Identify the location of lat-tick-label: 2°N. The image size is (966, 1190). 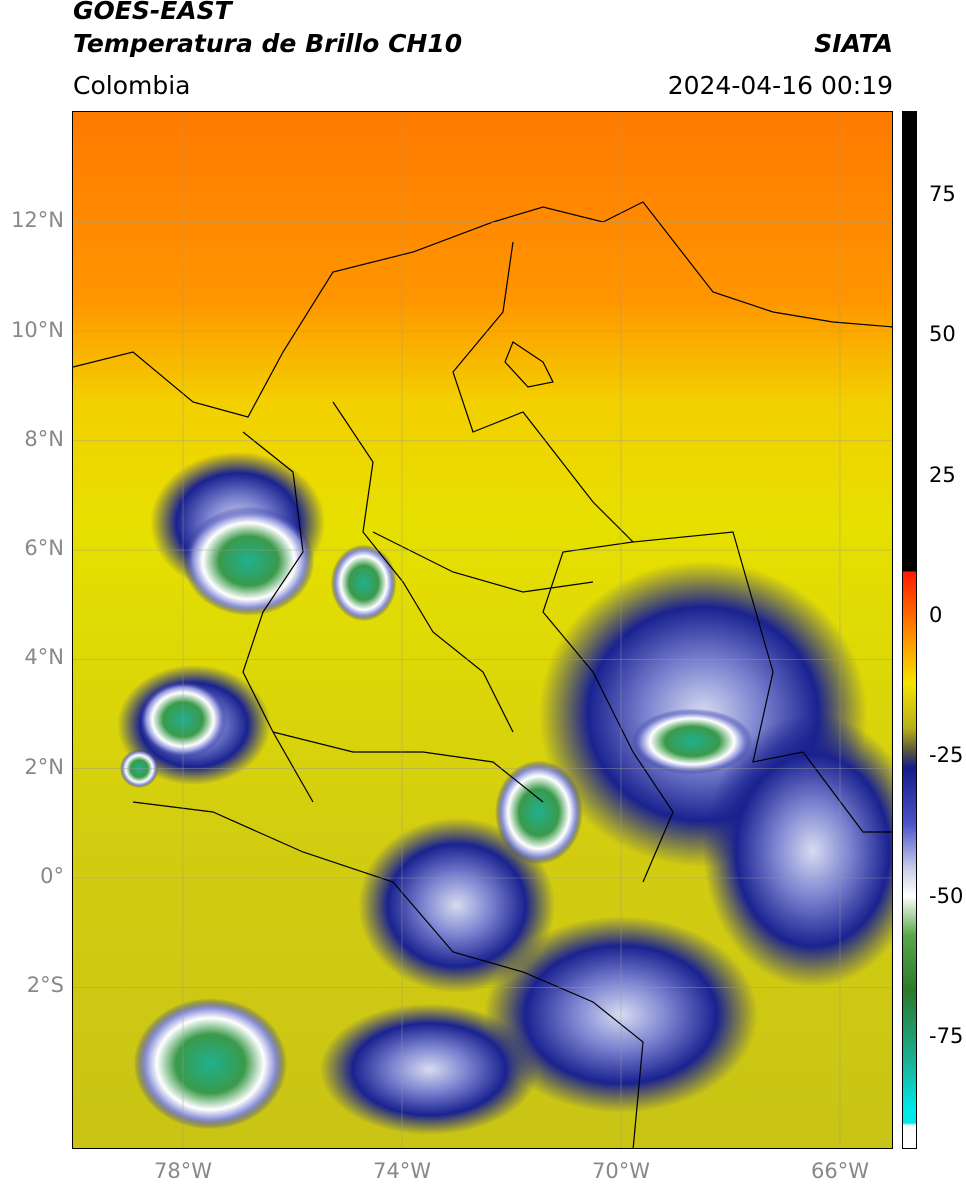
(44, 766).